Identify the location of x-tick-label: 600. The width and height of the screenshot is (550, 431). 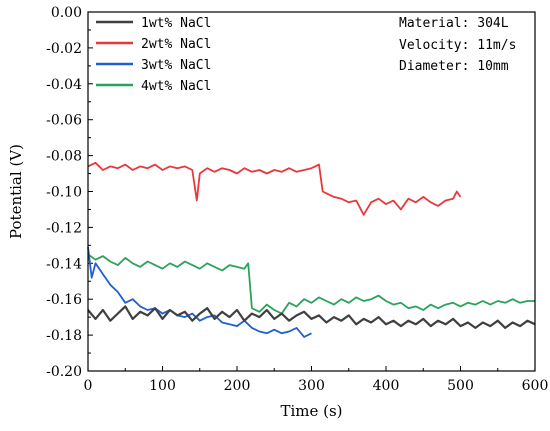
(535, 386).